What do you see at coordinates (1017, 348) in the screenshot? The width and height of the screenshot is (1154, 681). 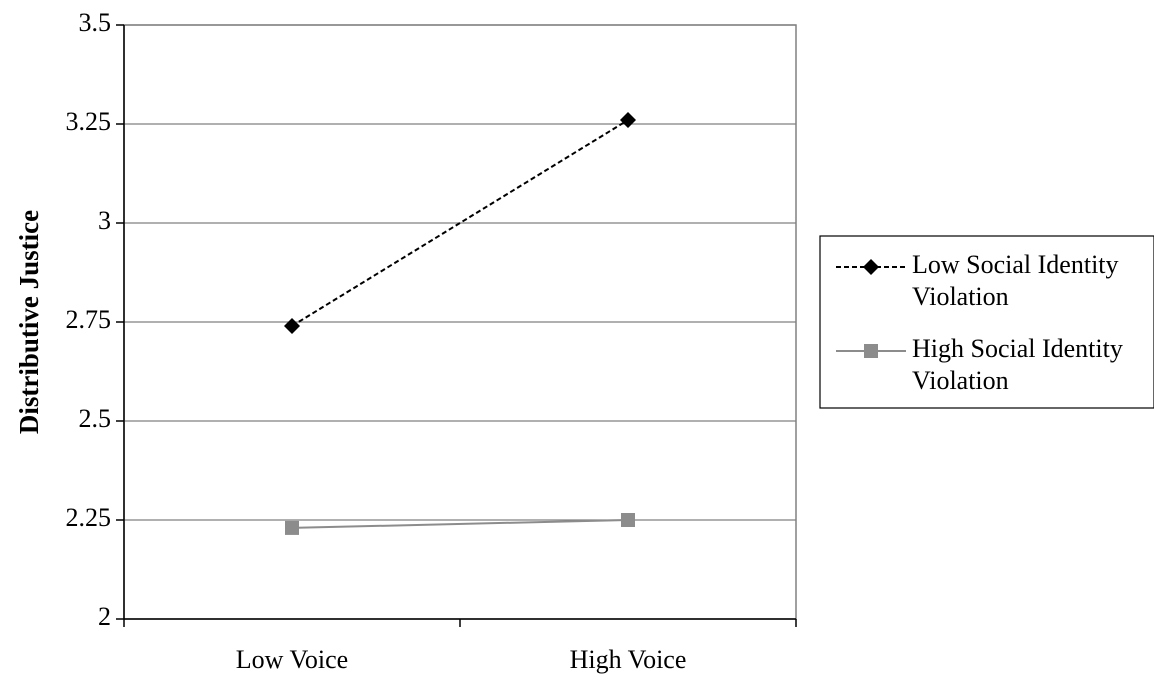 I see `legend-label: High Social Identity` at bounding box center [1017, 348].